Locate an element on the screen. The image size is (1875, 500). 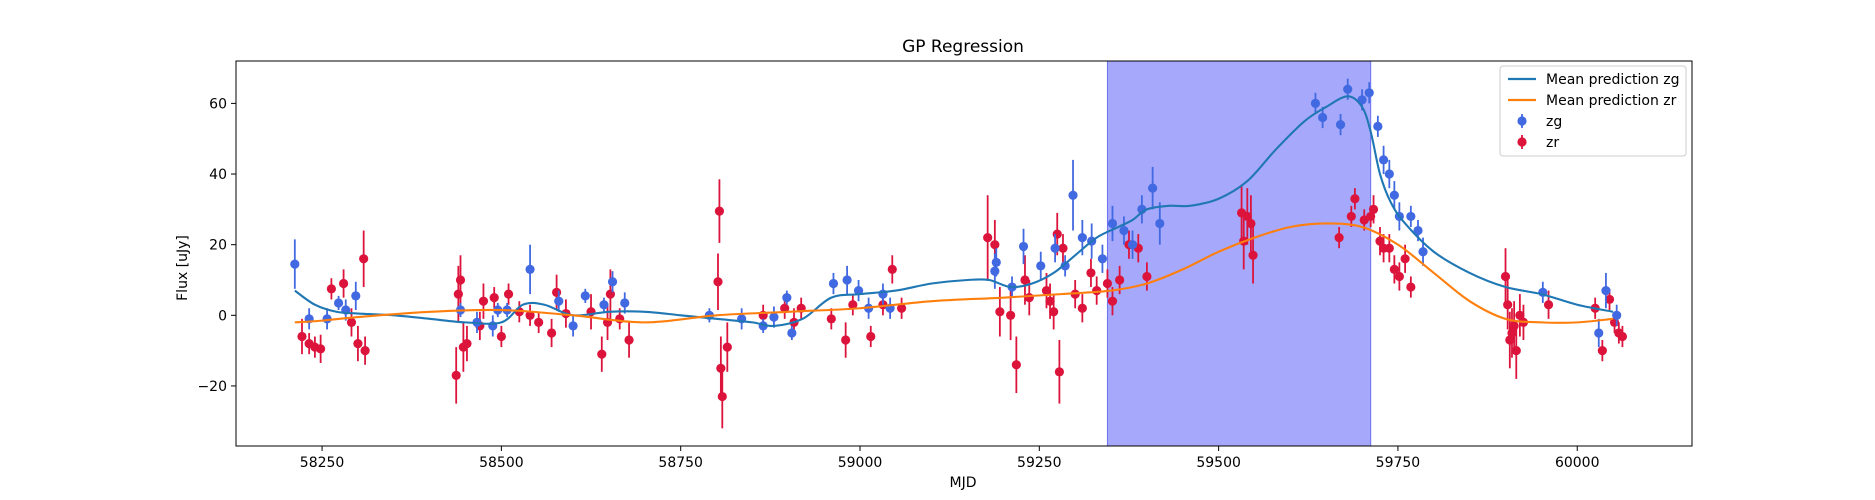
legend-marker-swatch is located at coordinates (1522, 142).